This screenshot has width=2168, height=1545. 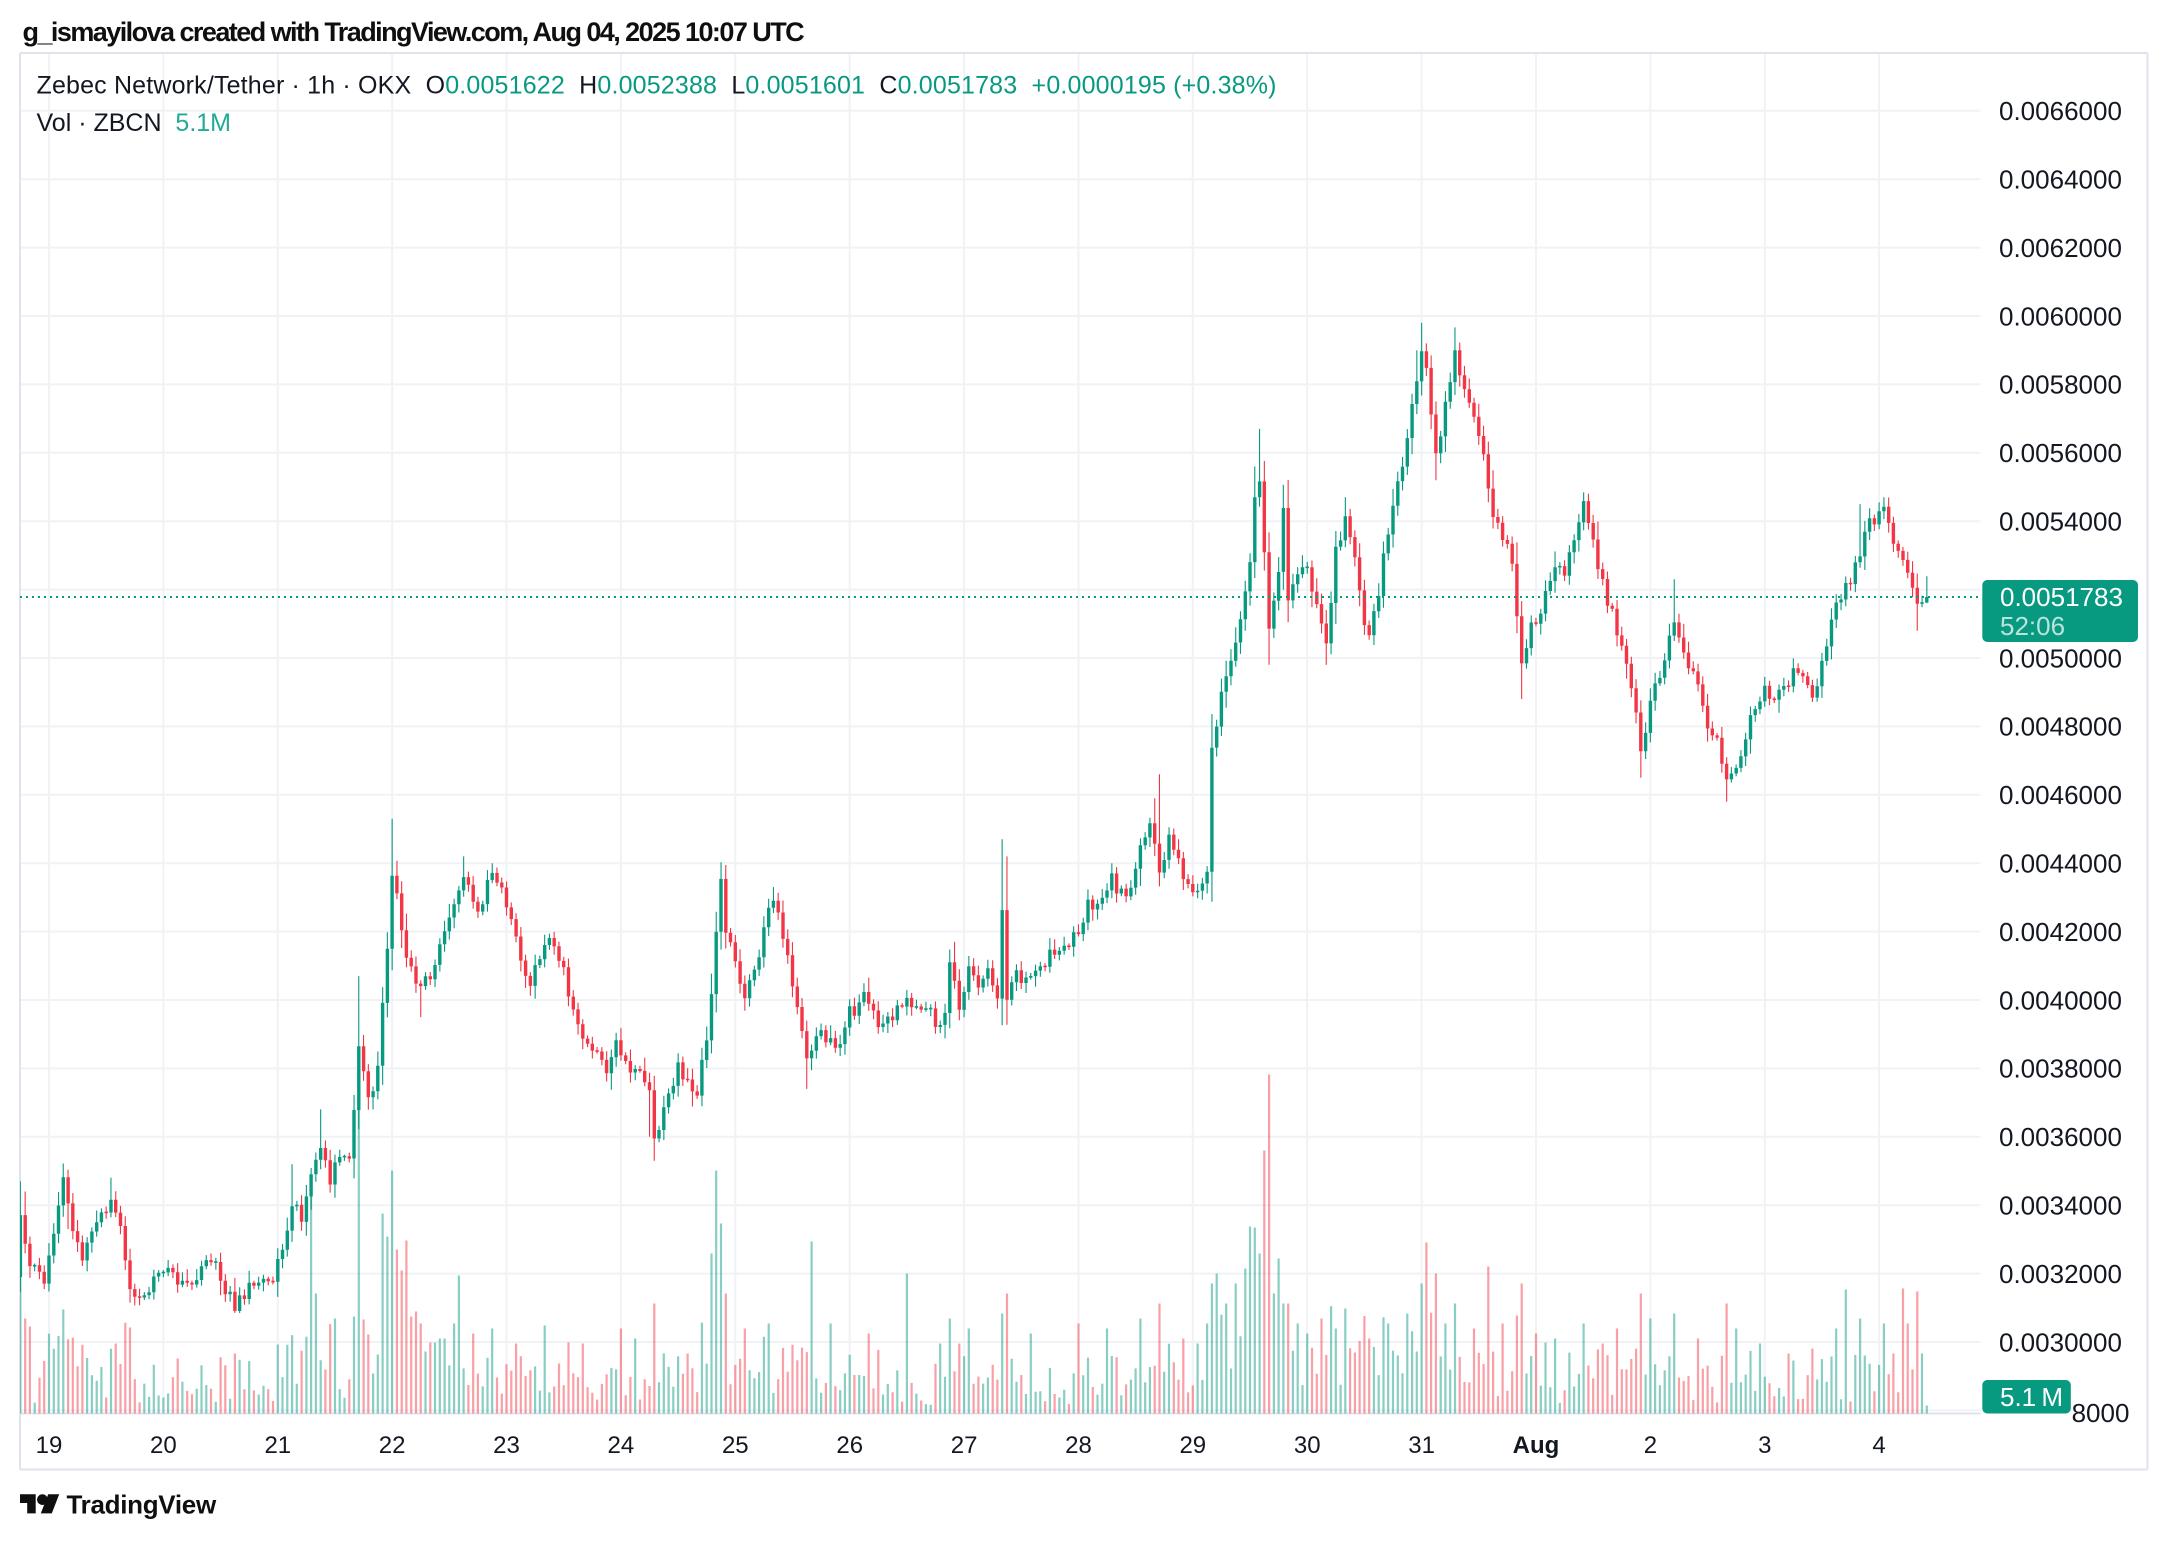 What do you see at coordinates (2060, 1206) in the screenshot?
I see `svg-text: 0.0034000` at bounding box center [2060, 1206].